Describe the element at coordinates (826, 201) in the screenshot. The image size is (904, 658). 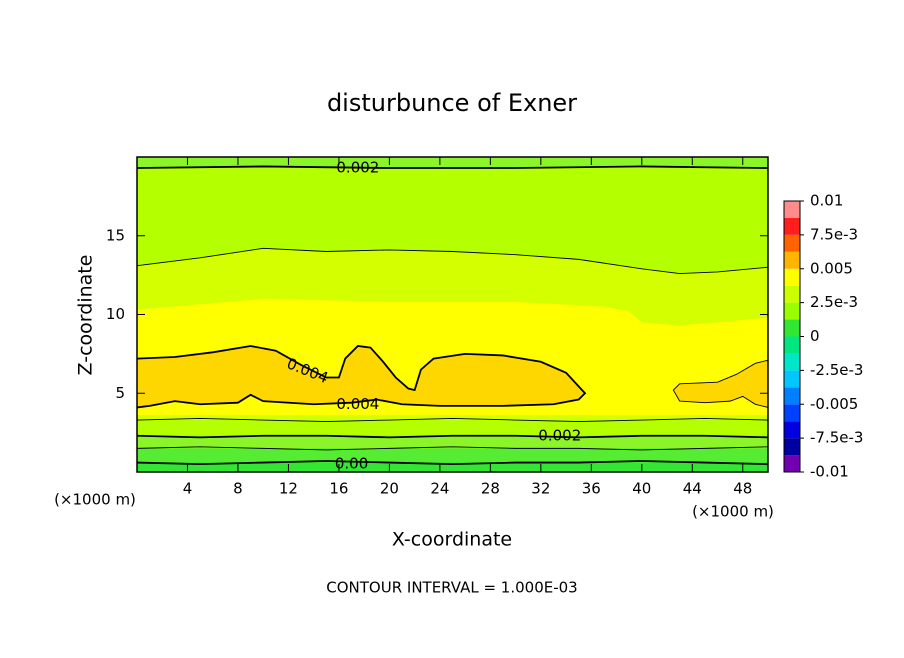
I see `colorbar-tick-label: 0.01` at that location.